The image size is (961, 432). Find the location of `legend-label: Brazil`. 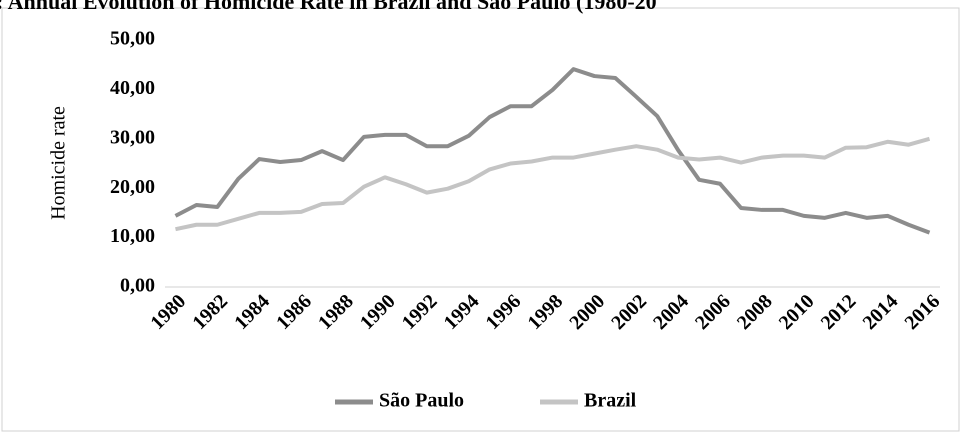

legend-label: Brazil is located at coordinates (610, 401).